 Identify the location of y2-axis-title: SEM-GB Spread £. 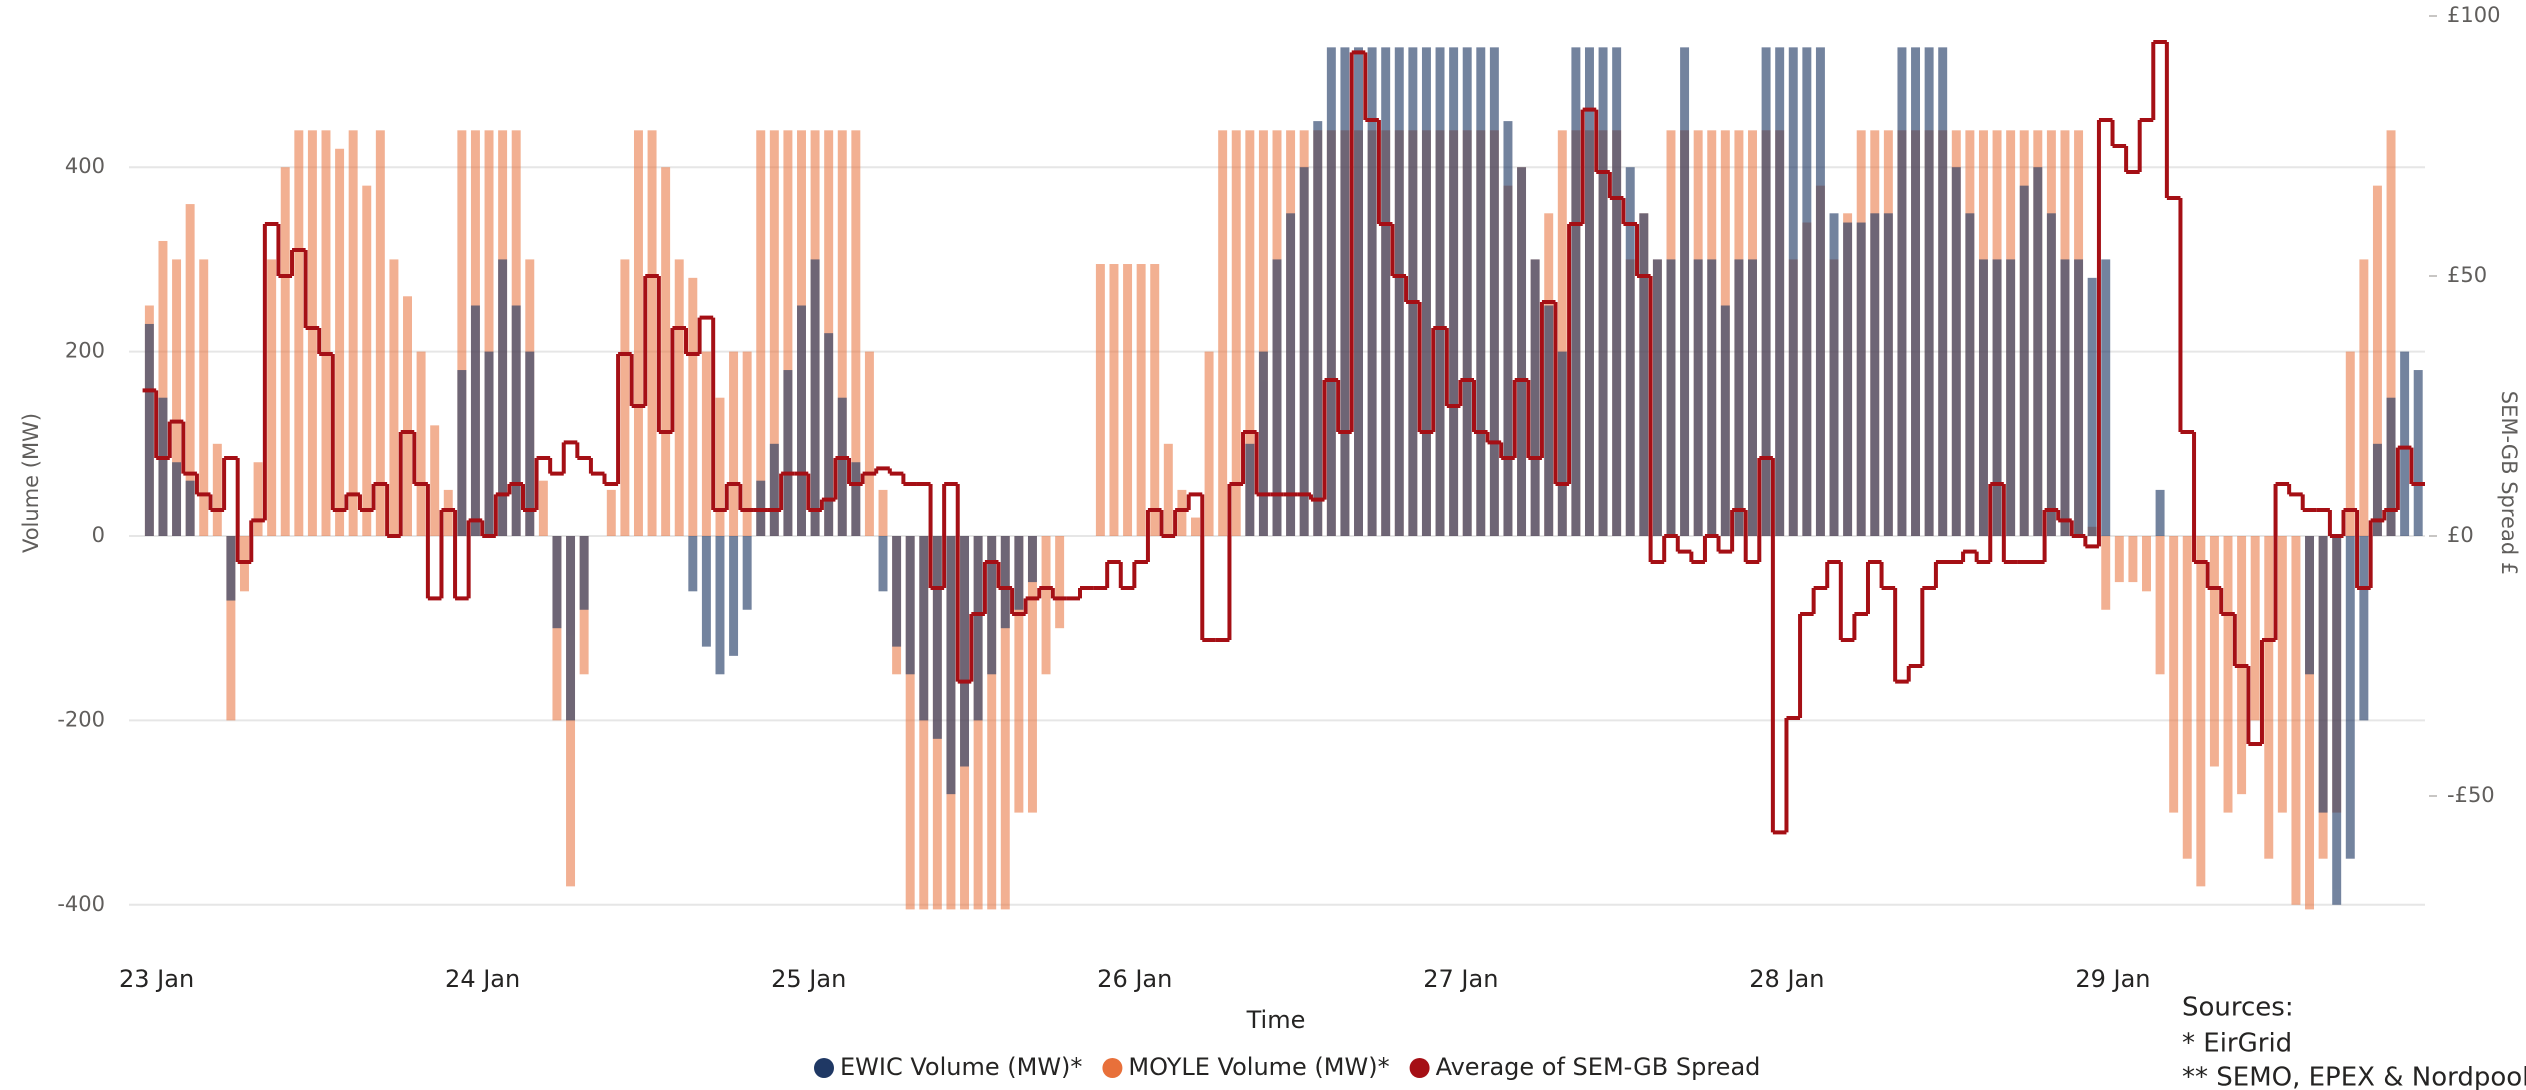
(2509, 483).